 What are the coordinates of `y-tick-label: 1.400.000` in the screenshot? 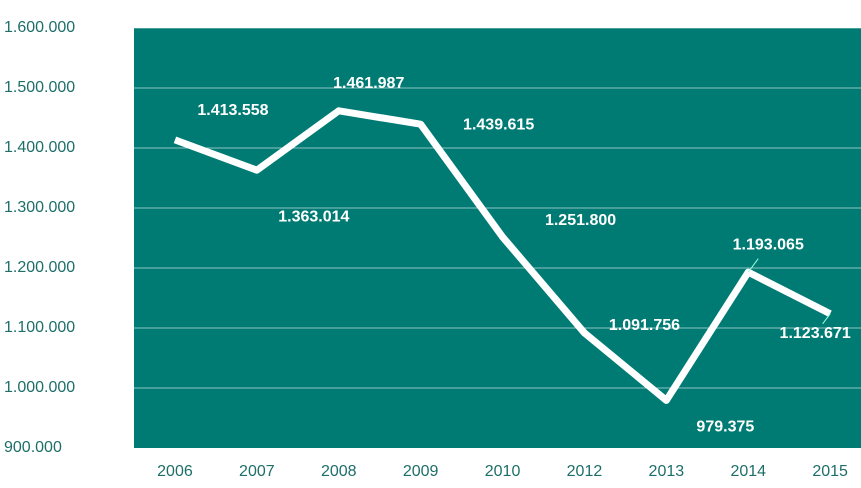 It's located at (39, 147).